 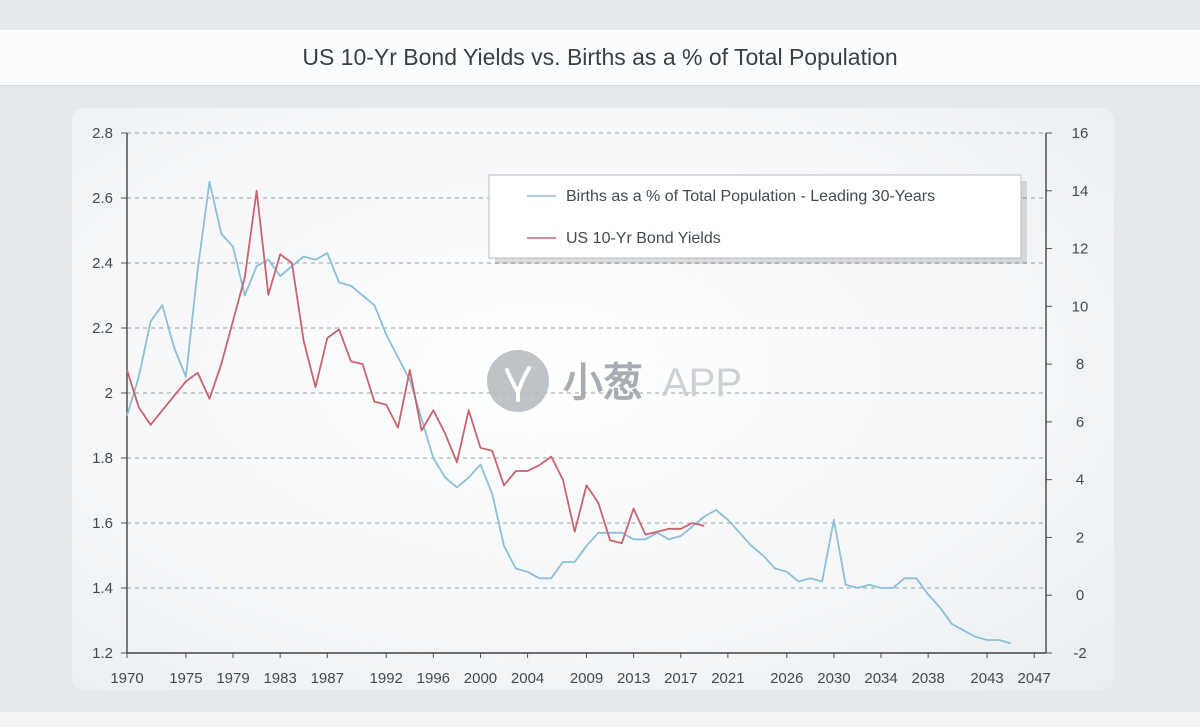 I want to click on legend-label-bond-yields: US 10-Yr Bond Yields, so click(x=643, y=238).